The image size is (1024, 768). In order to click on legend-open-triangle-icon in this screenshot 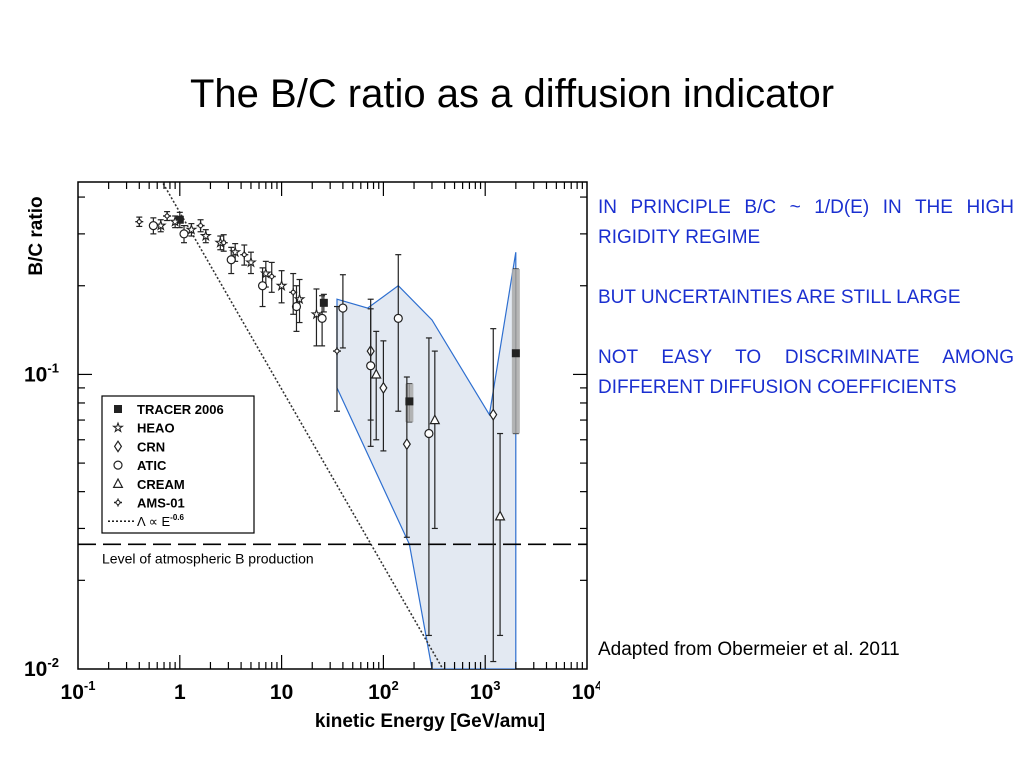, I will do `click(118, 482)`.